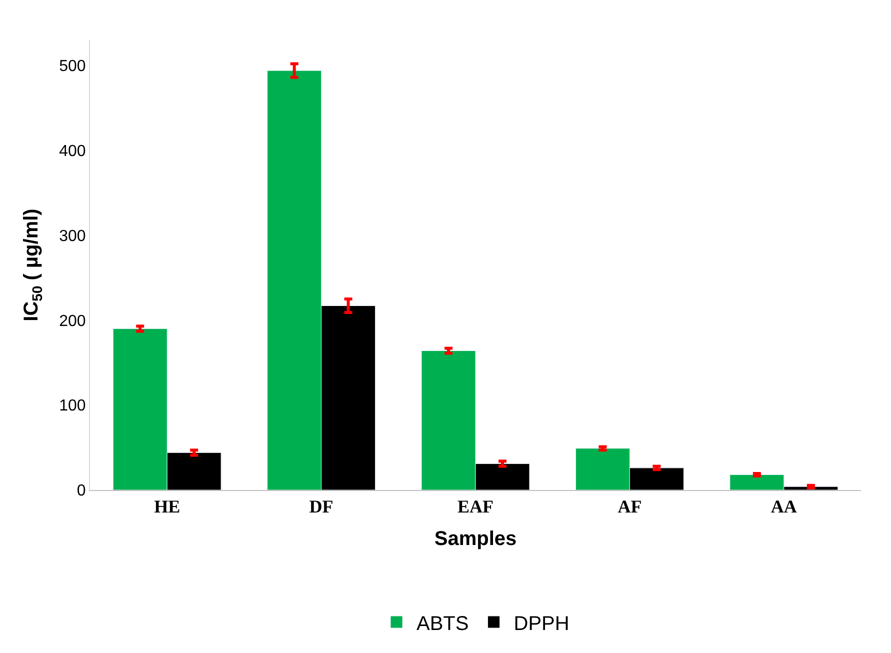 The width and height of the screenshot is (891, 653). Describe the element at coordinates (321, 506) in the screenshot. I see `x-tick-label: DF` at that location.